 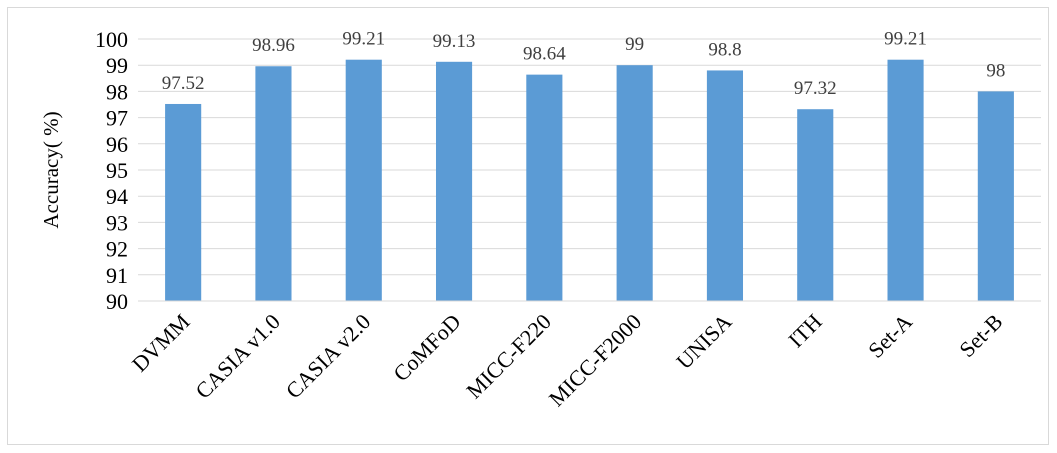 What do you see at coordinates (117, 170) in the screenshot?
I see `y-tick-label: 95` at bounding box center [117, 170].